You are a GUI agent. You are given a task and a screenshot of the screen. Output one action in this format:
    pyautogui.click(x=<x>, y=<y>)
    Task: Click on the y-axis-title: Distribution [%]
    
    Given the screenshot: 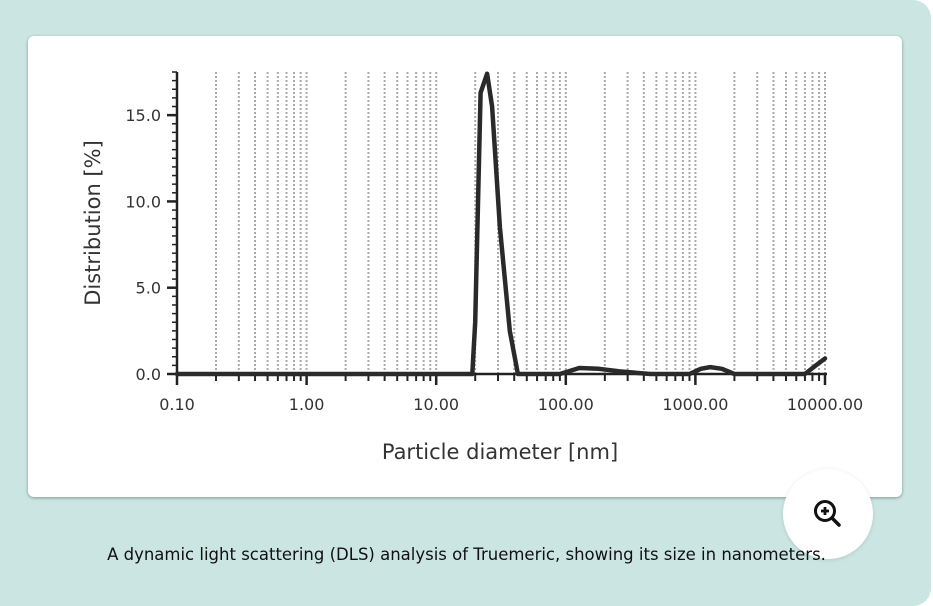 What is the action you would take?
    pyautogui.click(x=93, y=223)
    